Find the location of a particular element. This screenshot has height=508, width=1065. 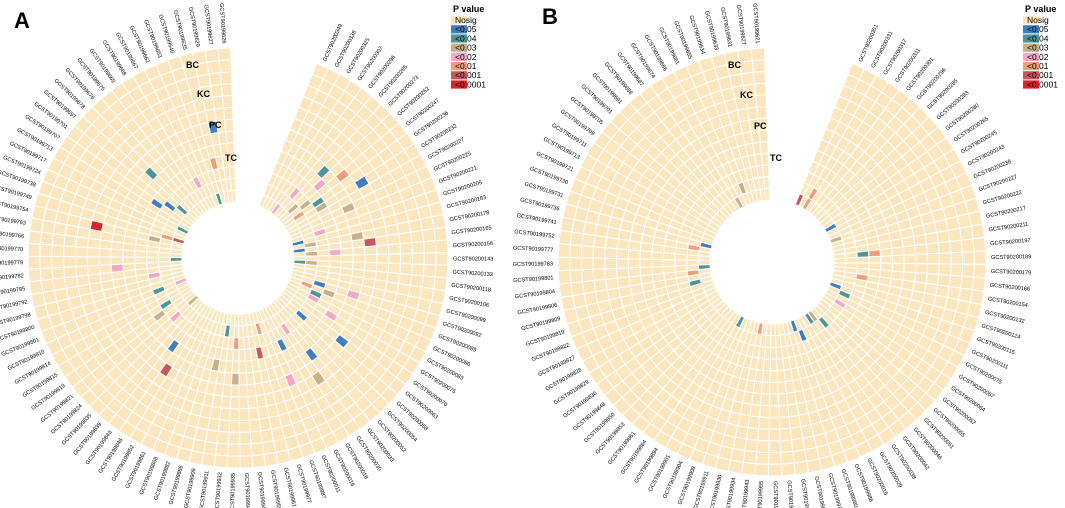

exposure-label: GCST90199909 is located at coordinates (191, 488).